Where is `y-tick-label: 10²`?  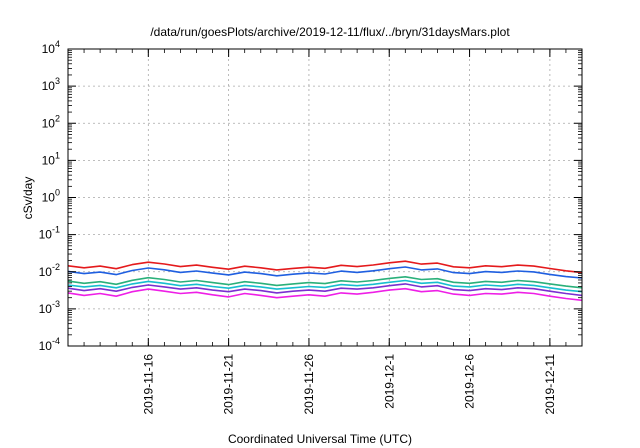
y-tick-label: 10² is located at coordinates (51, 121).